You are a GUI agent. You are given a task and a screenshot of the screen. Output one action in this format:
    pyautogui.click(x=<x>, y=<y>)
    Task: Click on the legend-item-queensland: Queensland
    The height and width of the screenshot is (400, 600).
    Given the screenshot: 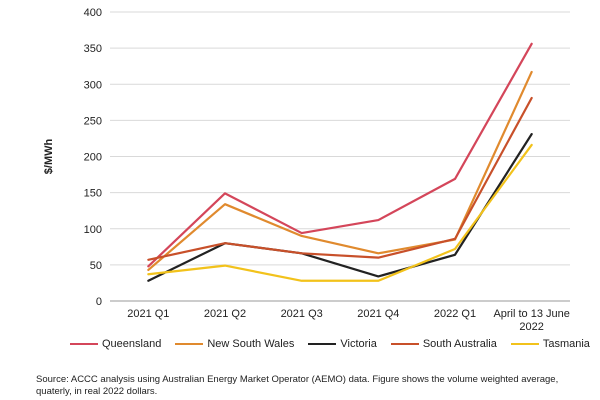 What is the action you would take?
    pyautogui.click(x=115, y=344)
    